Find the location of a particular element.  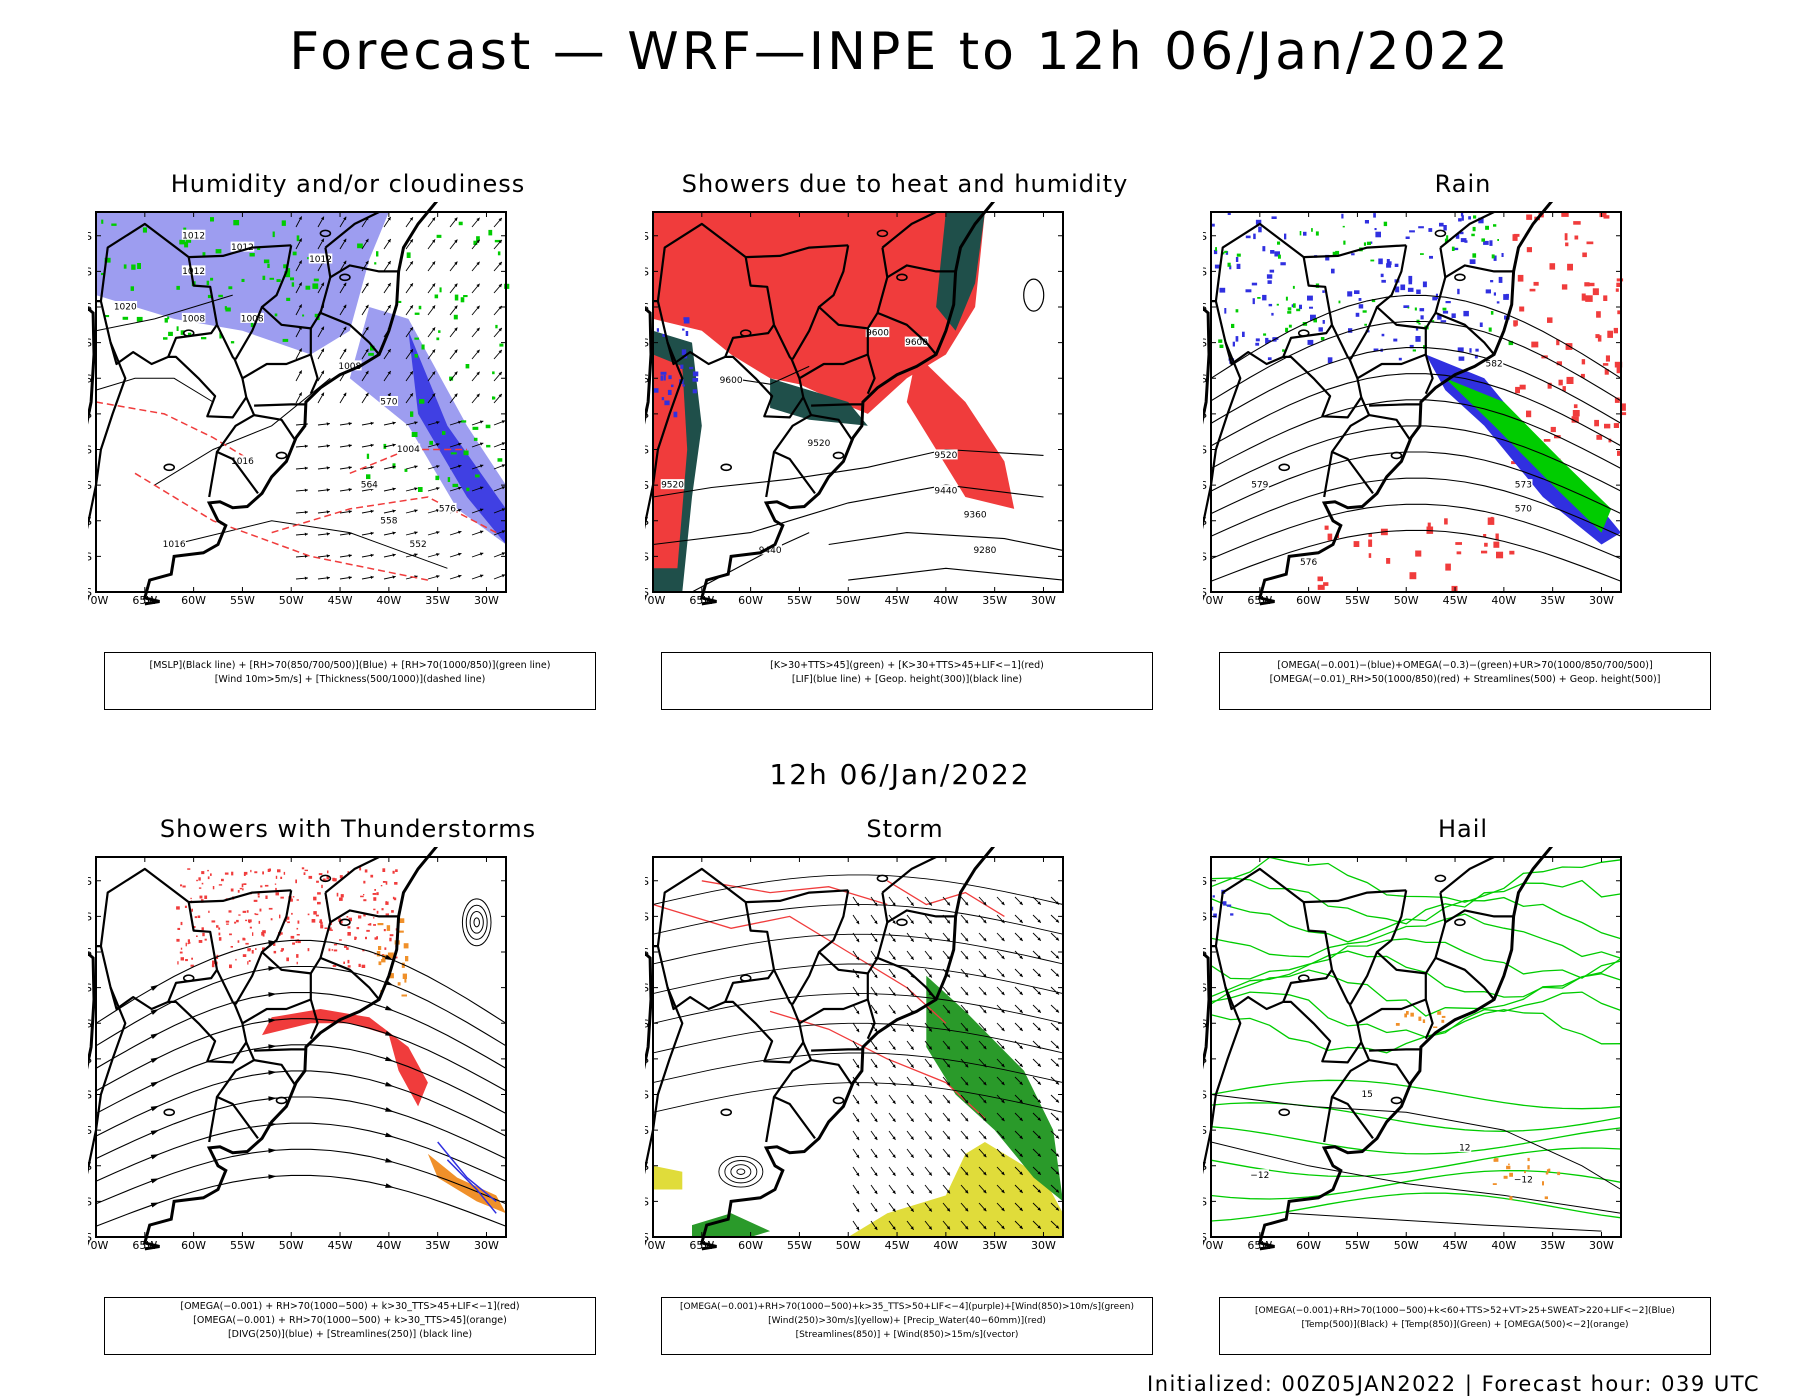

thunderstorm-layers is located at coordinates (301, 1047).